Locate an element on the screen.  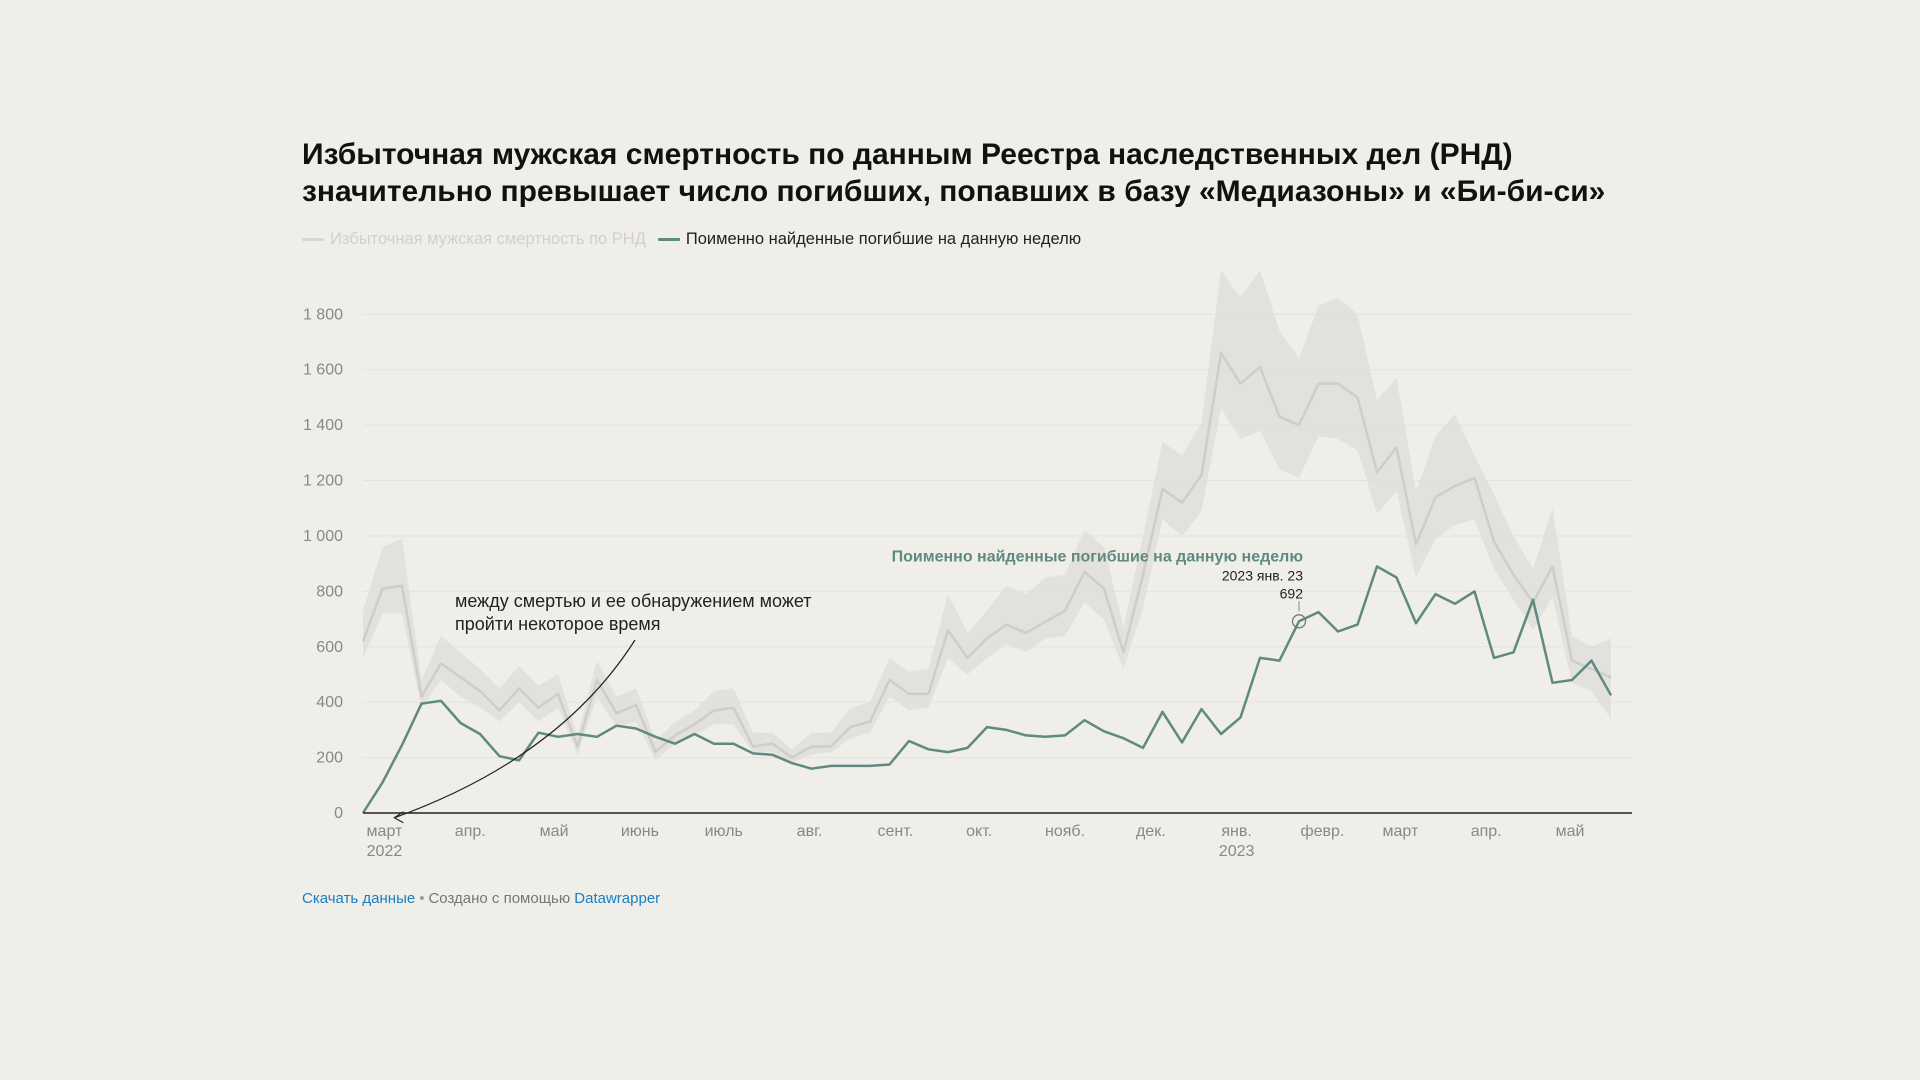
x-tick-year-10: 2023 is located at coordinates (1237, 851).